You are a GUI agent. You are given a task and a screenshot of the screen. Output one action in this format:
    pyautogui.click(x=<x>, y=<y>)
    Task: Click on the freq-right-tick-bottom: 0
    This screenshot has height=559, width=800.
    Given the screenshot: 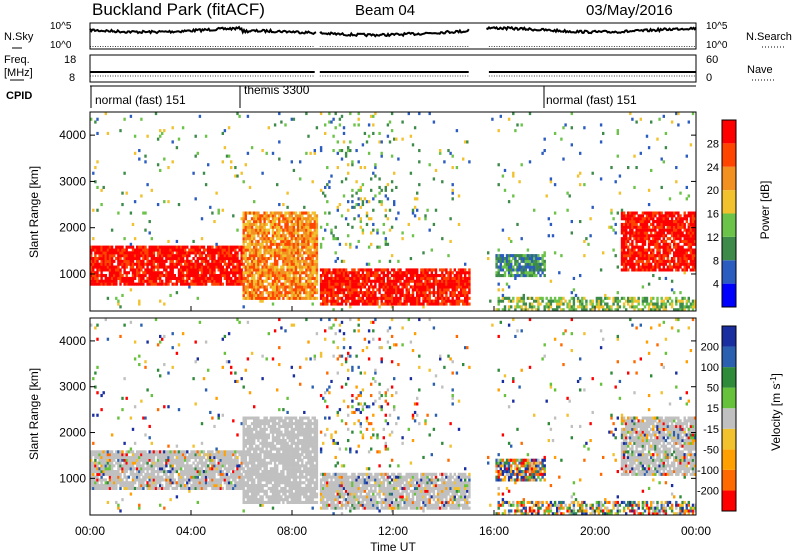 What is the action you would take?
    pyautogui.click(x=709, y=78)
    